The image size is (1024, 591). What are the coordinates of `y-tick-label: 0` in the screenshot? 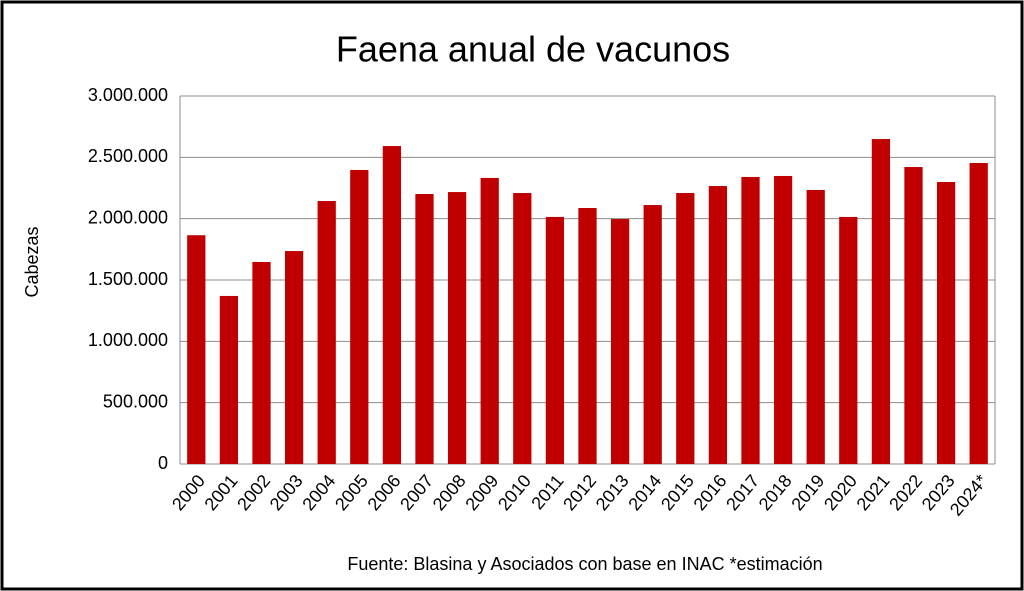 It's located at (163, 463).